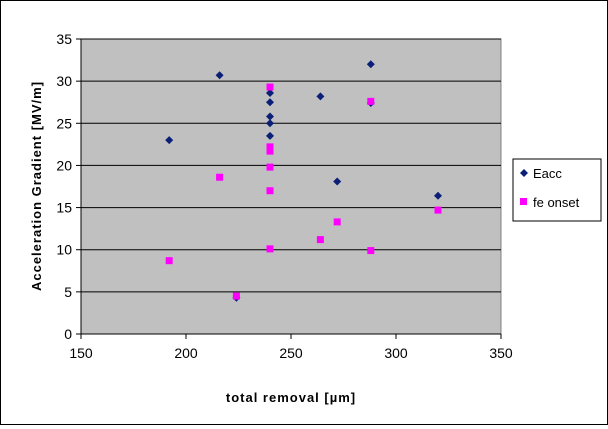 The width and height of the screenshot is (608, 429). Describe the element at coordinates (523, 201) in the screenshot. I see `legend-marker-fe-onset` at that location.